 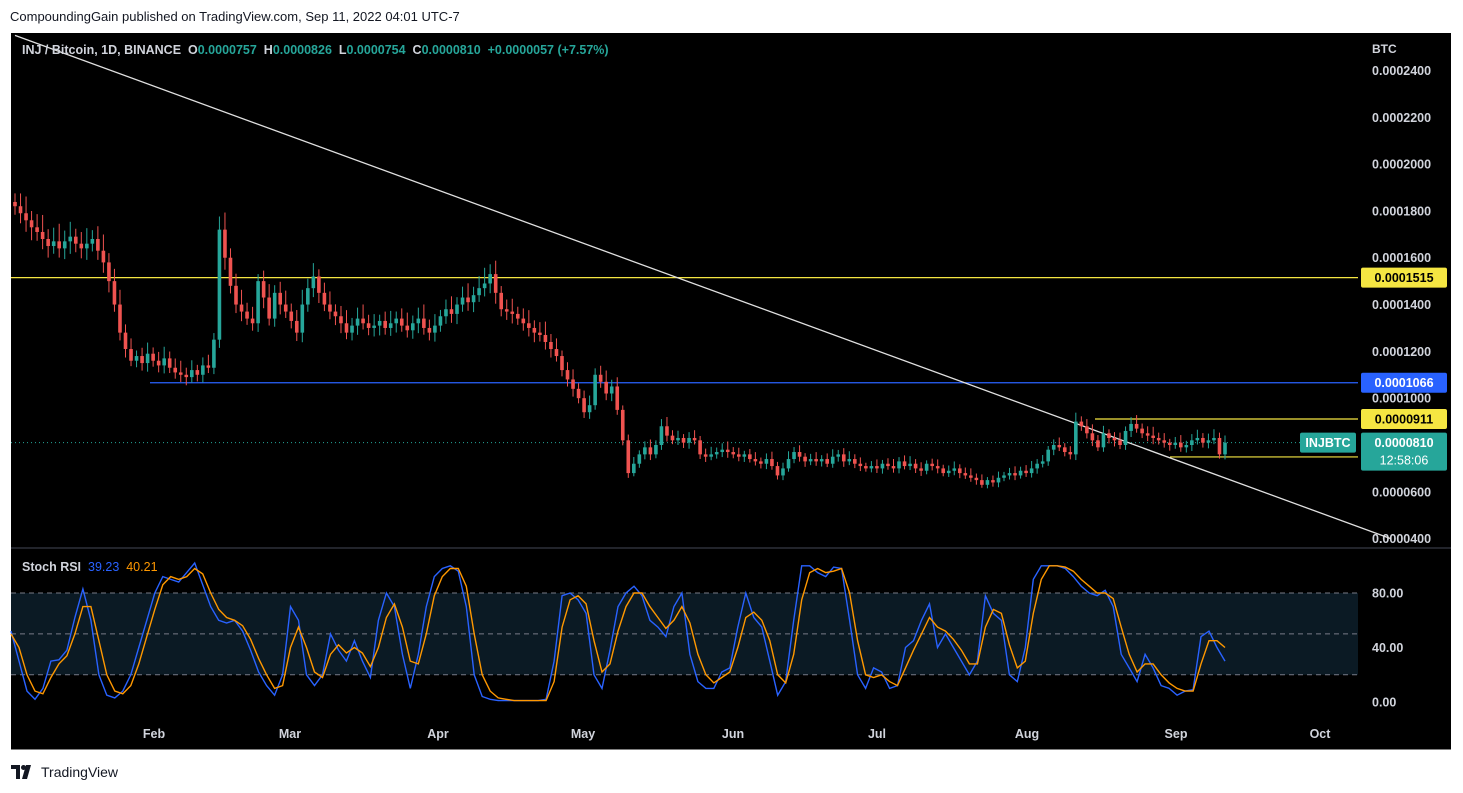 I want to click on time-tick: Oct, so click(x=1321, y=734).